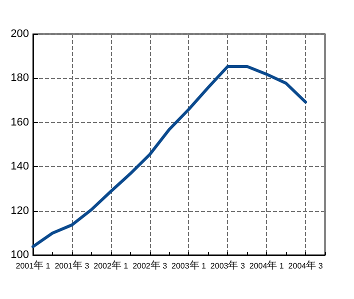 This screenshot has width=354, height=299. Describe the element at coordinates (33, 266) in the screenshot. I see `x-tick-label: 2001年 1` at that location.